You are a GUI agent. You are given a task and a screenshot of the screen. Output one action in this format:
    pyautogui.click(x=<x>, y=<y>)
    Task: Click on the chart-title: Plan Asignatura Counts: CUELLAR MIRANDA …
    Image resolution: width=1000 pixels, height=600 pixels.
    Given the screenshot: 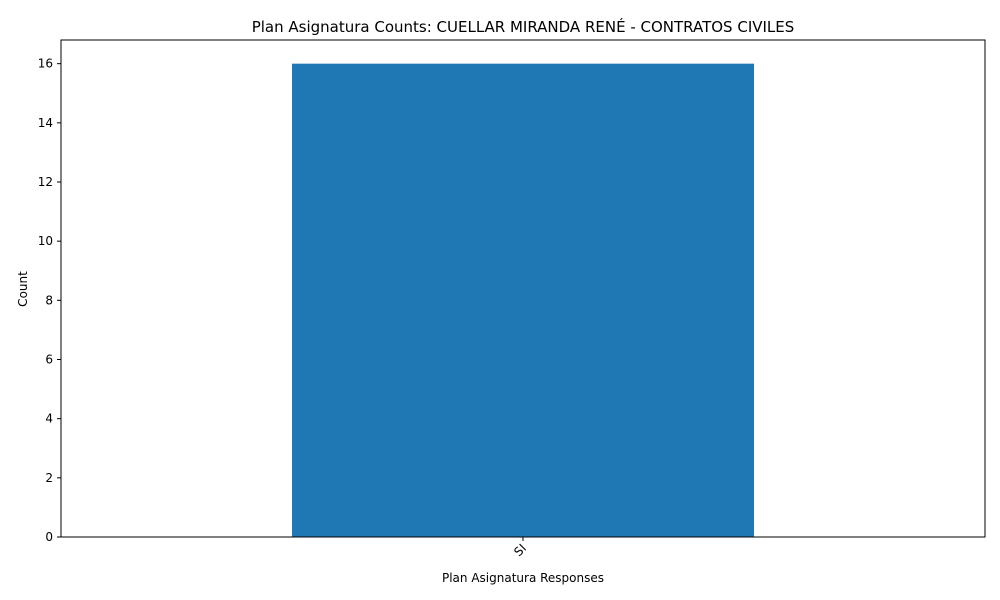 What is the action you would take?
    pyautogui.click(x=523, y=26)
    